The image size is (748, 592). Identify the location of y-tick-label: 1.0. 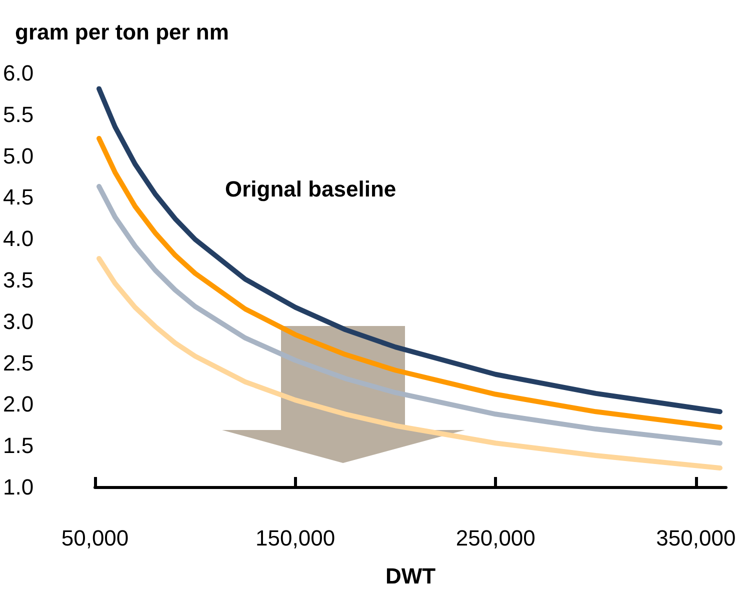
(18, 487).